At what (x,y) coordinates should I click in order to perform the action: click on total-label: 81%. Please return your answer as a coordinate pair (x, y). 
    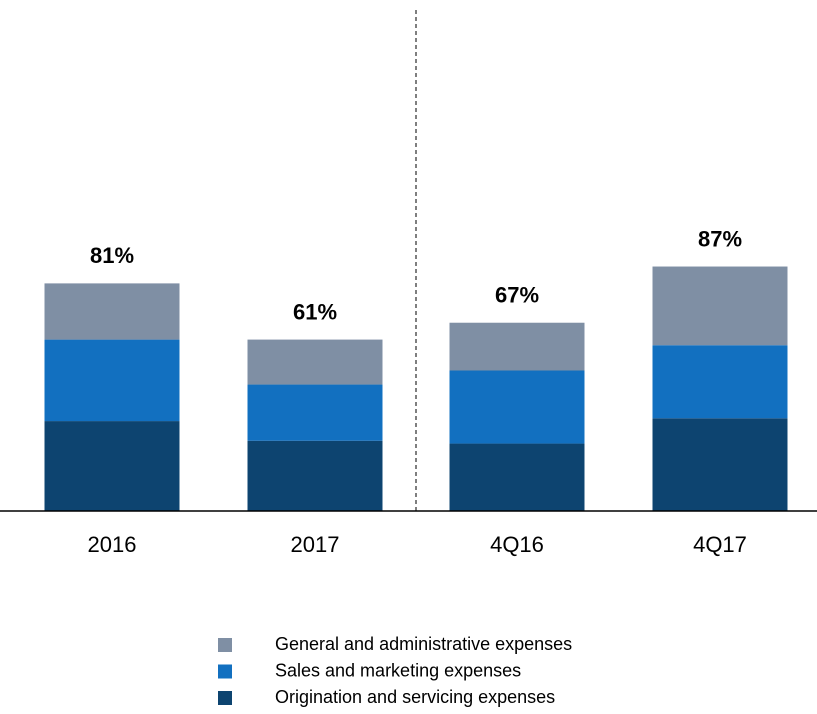
    Looking at the image, I should click on (112, 255).